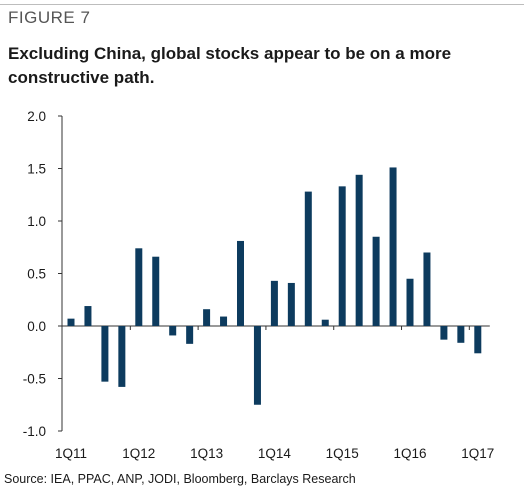 Image resolution: width=524 pixels, height=493 pixels. Describe the element at coordinates (410, 302) in the screenshot. I see `bar-1Q16` at that location.